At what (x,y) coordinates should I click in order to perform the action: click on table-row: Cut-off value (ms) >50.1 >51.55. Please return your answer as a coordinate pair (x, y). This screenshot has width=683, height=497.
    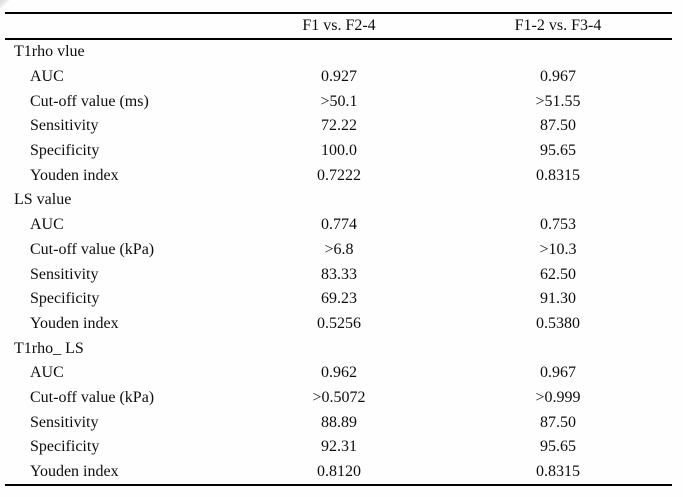
    Looking at the image, I should click on (338, 101).